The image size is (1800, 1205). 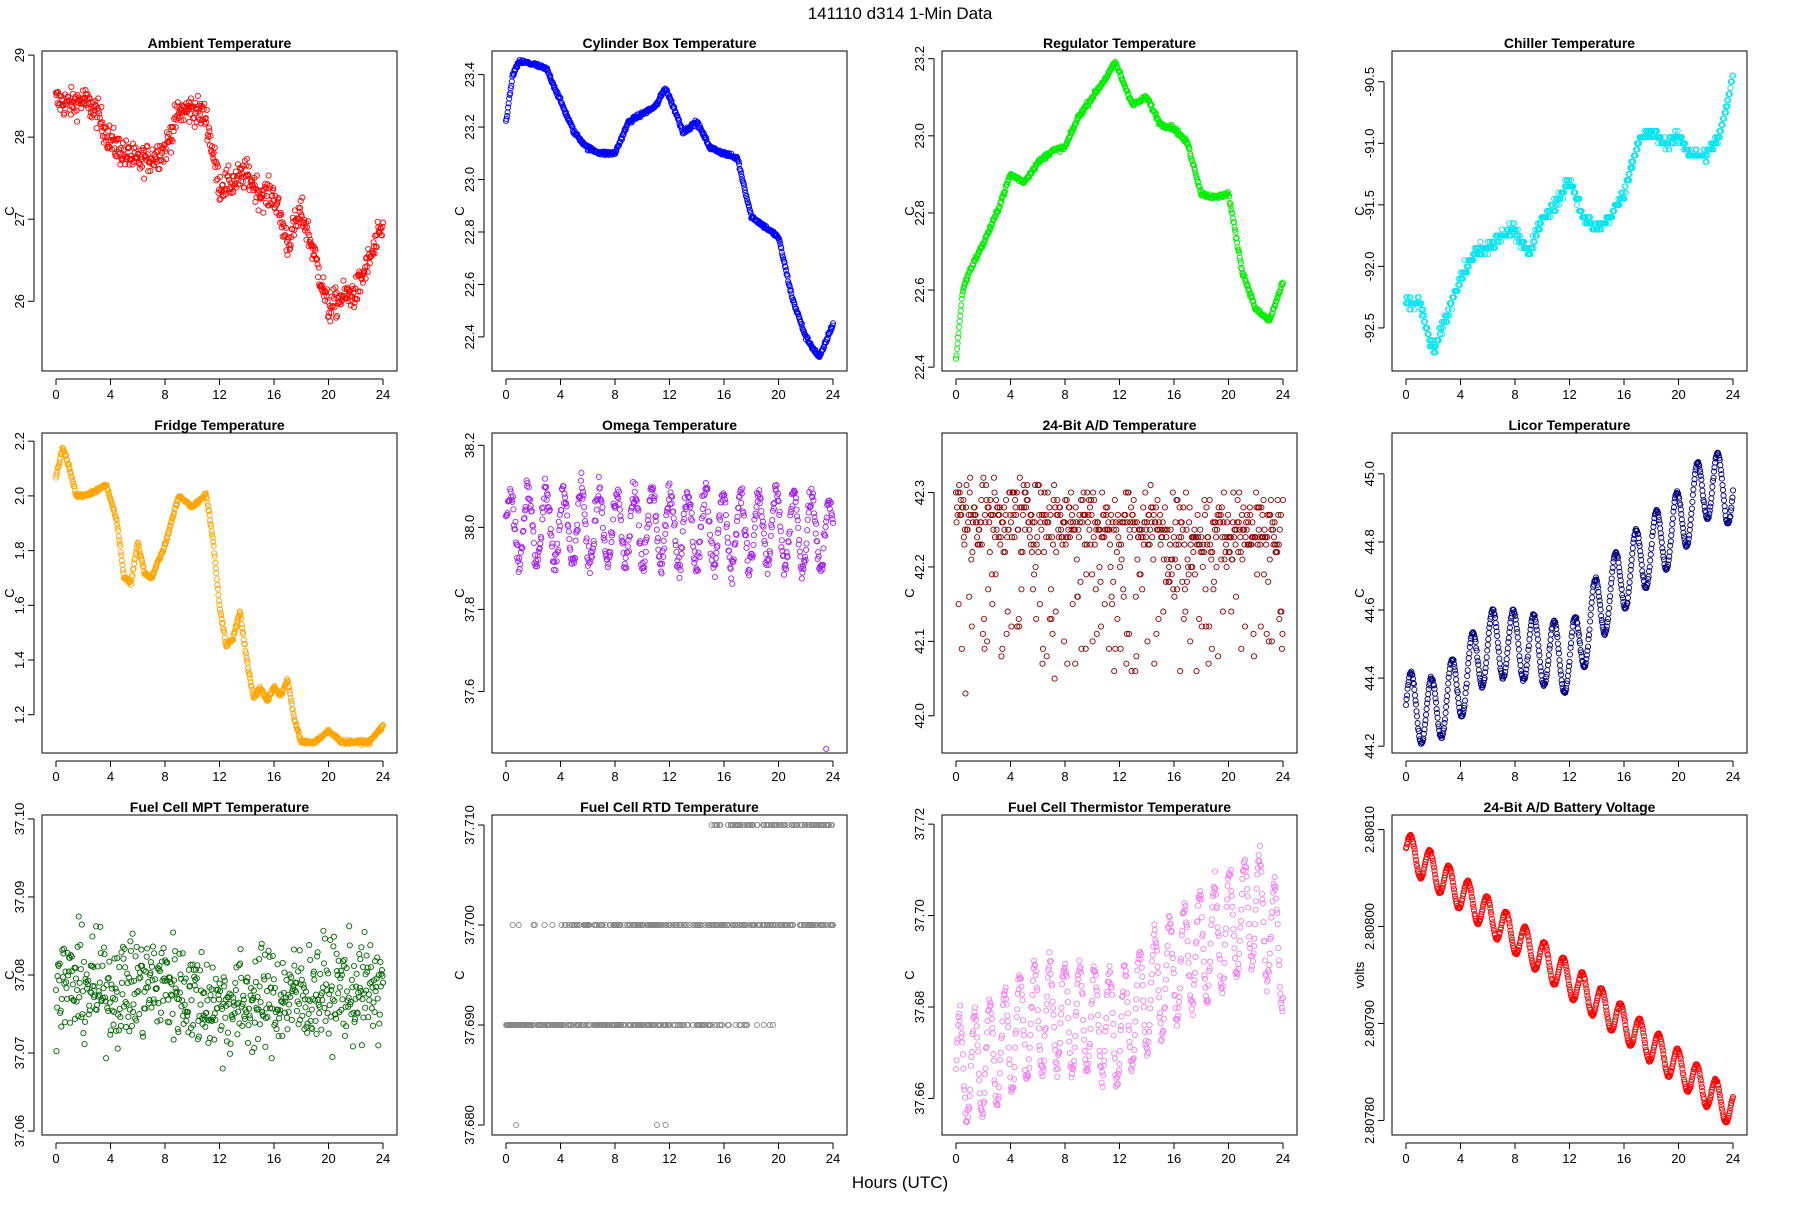 What do you see at coordinates (469, 179) in the screenshot?
I see `y-tick-label: 23.0` at bounding box center [469, 179].